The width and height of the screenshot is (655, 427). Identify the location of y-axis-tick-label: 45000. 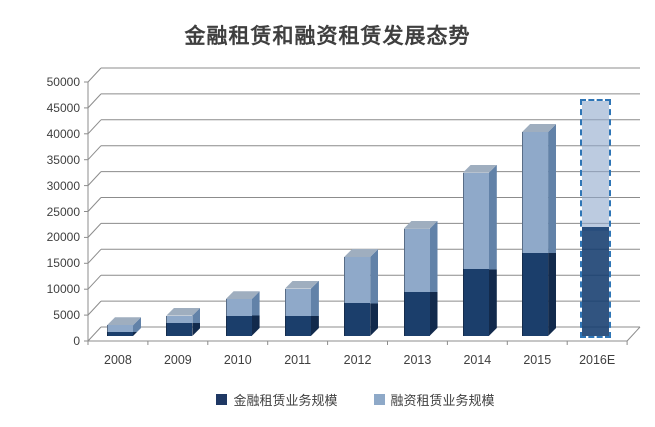
(63, 107).